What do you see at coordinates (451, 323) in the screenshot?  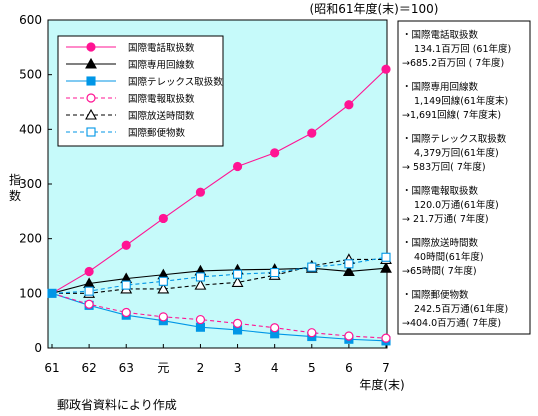 I see `side-note-line: →404.0百万通( 7年度)` at bounding box center [451, 323].